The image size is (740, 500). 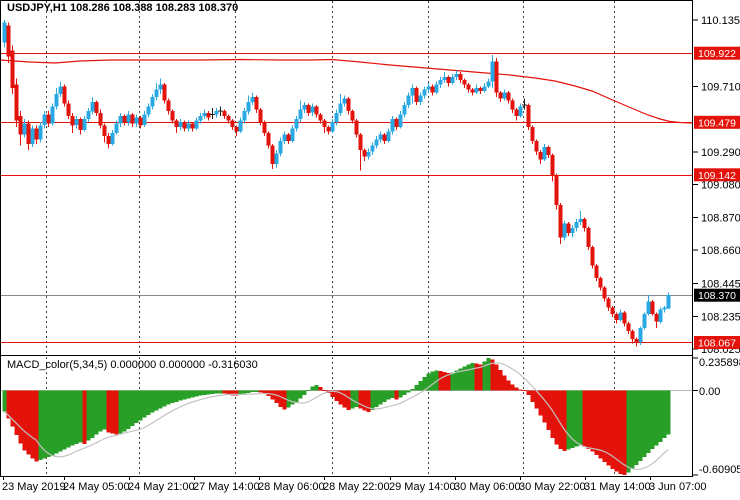 I want to click on time-tick-label: 27 May 14:00, so click(x=226, y=487).